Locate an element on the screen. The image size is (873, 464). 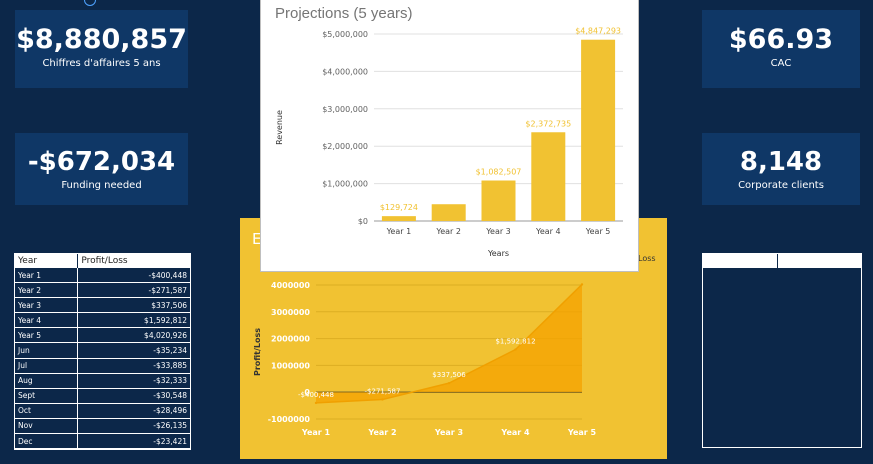
table-row: Year 5 $4,020,926 is located at coordinates (102, 335).